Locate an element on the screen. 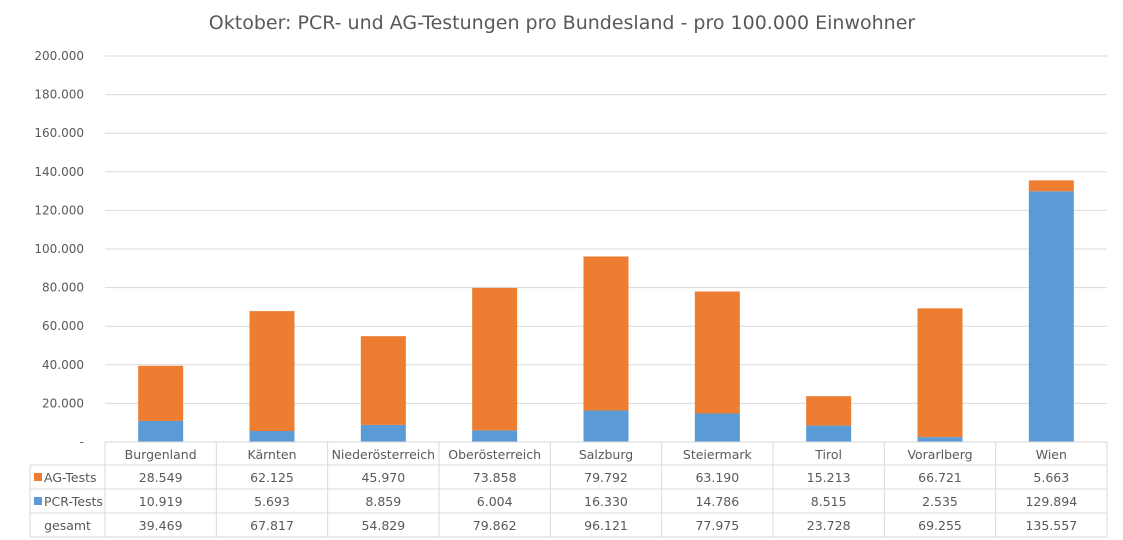 This screenshot has width=1123, height=540. category-label: Steiermark is located at coordinates (718, 454).